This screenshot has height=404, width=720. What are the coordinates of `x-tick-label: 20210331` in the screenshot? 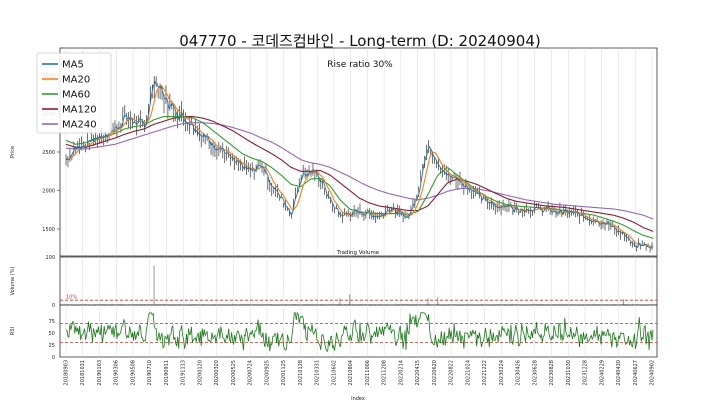 It's located at (318, 372).